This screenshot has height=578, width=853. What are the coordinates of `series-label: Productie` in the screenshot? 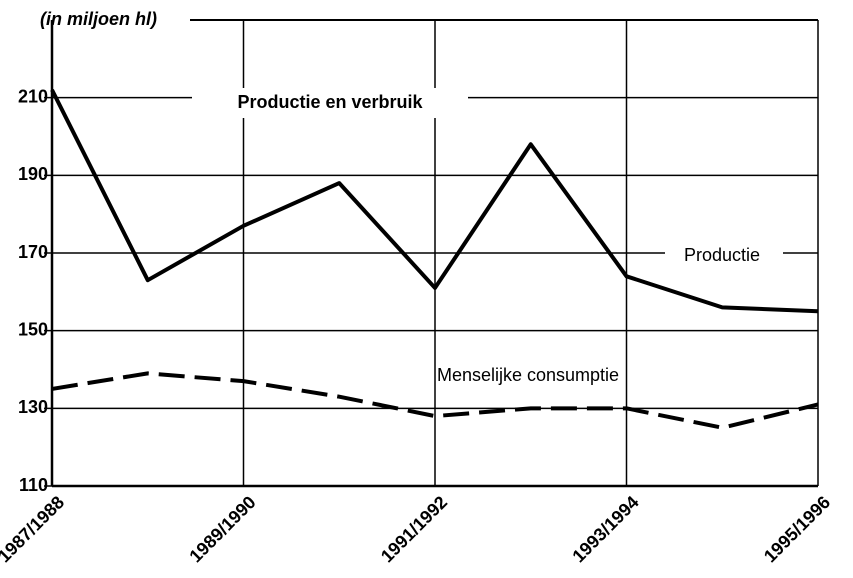 It's located at (722, 255).